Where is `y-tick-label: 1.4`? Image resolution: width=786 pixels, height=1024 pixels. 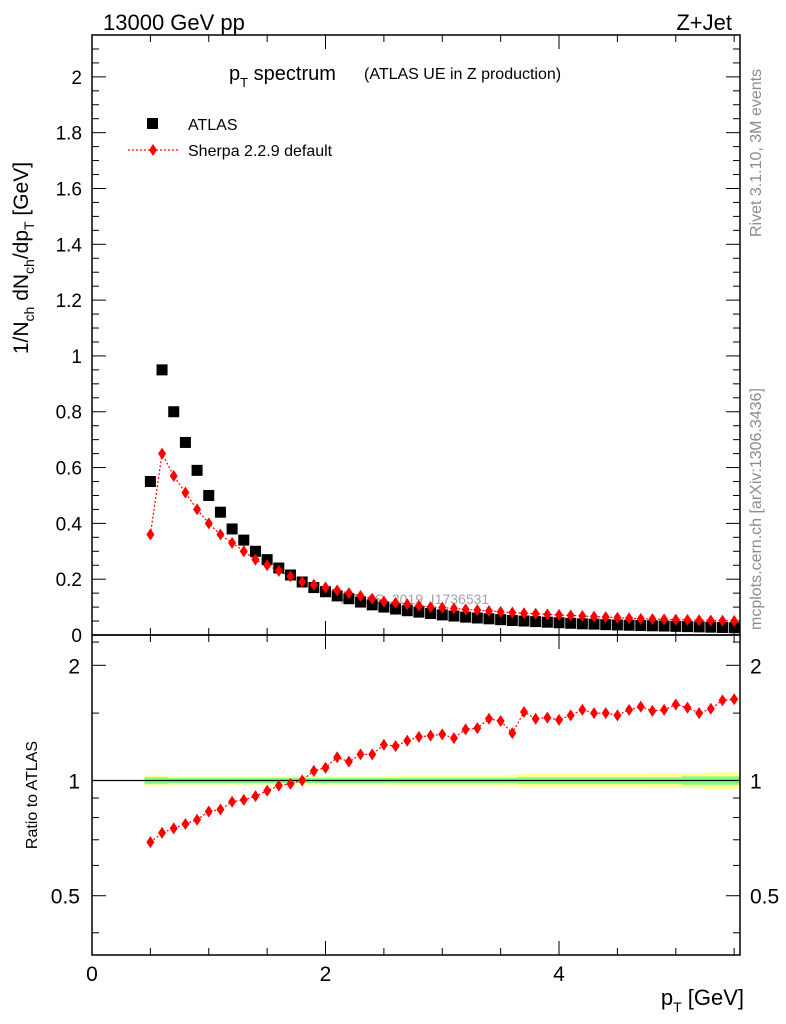 y-tick-label: 1.4 is located at coordinates (69, 245).